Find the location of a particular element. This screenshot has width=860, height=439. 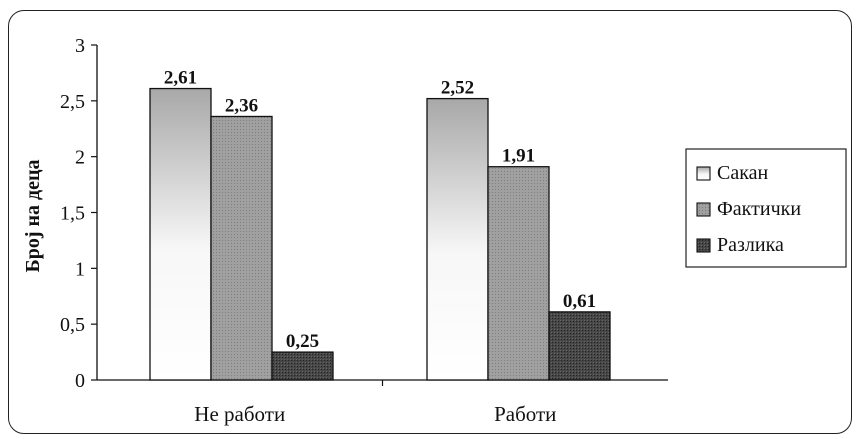

x-category-label: Работи is located at coordinates (525, 414).